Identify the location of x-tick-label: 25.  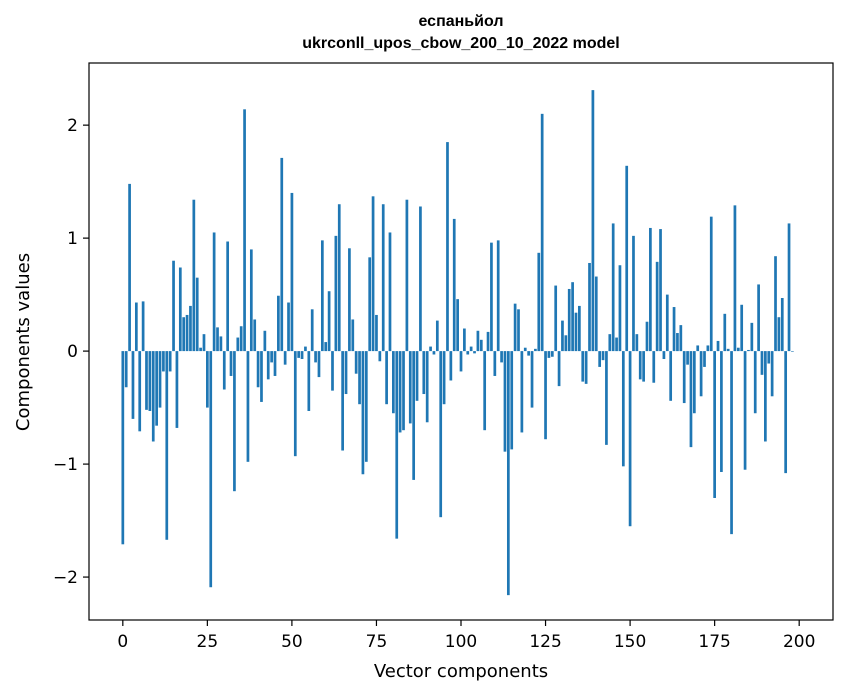
(208, 642).